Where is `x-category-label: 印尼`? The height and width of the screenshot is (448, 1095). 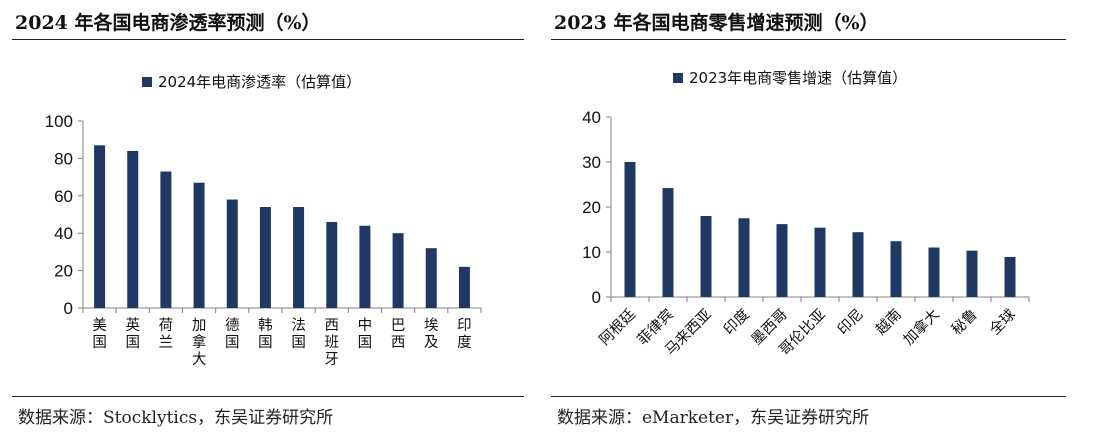
x-category-label: 印尼 is located at coordinates (850, 322).